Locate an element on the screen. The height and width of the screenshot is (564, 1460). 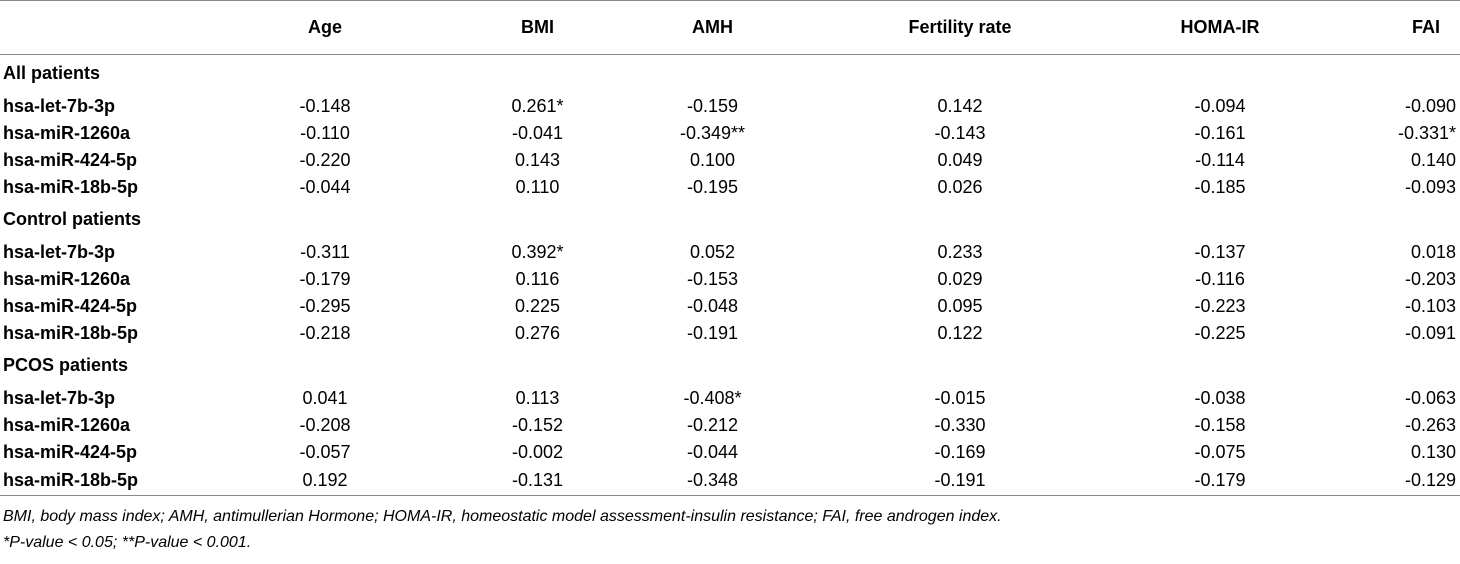
correlation-value: -0.263 is located at coordinates (1430, 424).